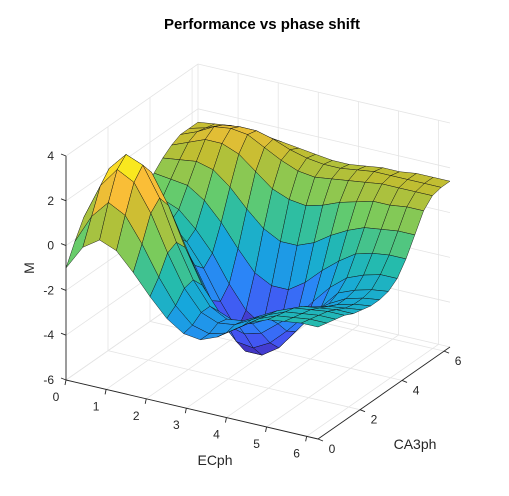  Describe the element at coordinates (416, 390) in the screenshot. I see `y-tick-label: 4` at that location.